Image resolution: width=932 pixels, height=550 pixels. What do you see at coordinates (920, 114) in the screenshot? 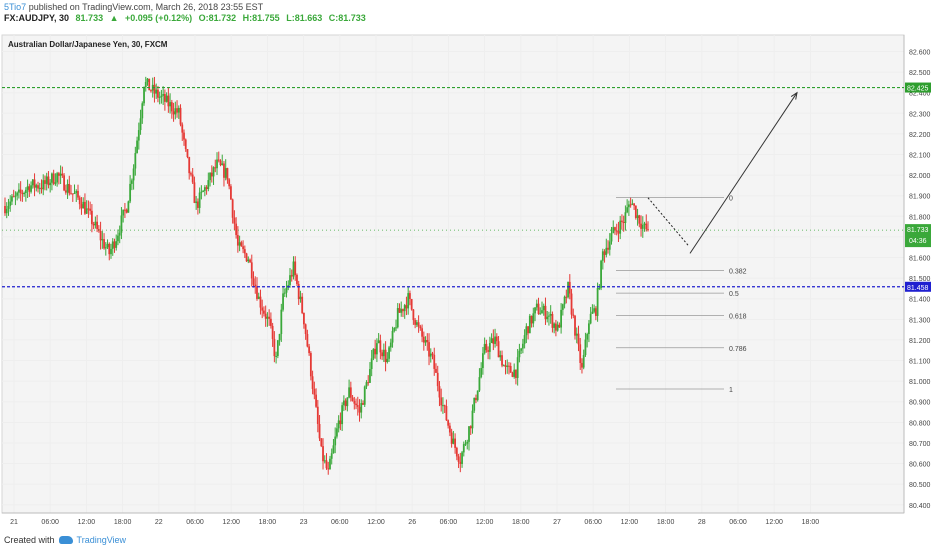
I see `y-tick-label: 82.300` at bounding box center [920, 114].